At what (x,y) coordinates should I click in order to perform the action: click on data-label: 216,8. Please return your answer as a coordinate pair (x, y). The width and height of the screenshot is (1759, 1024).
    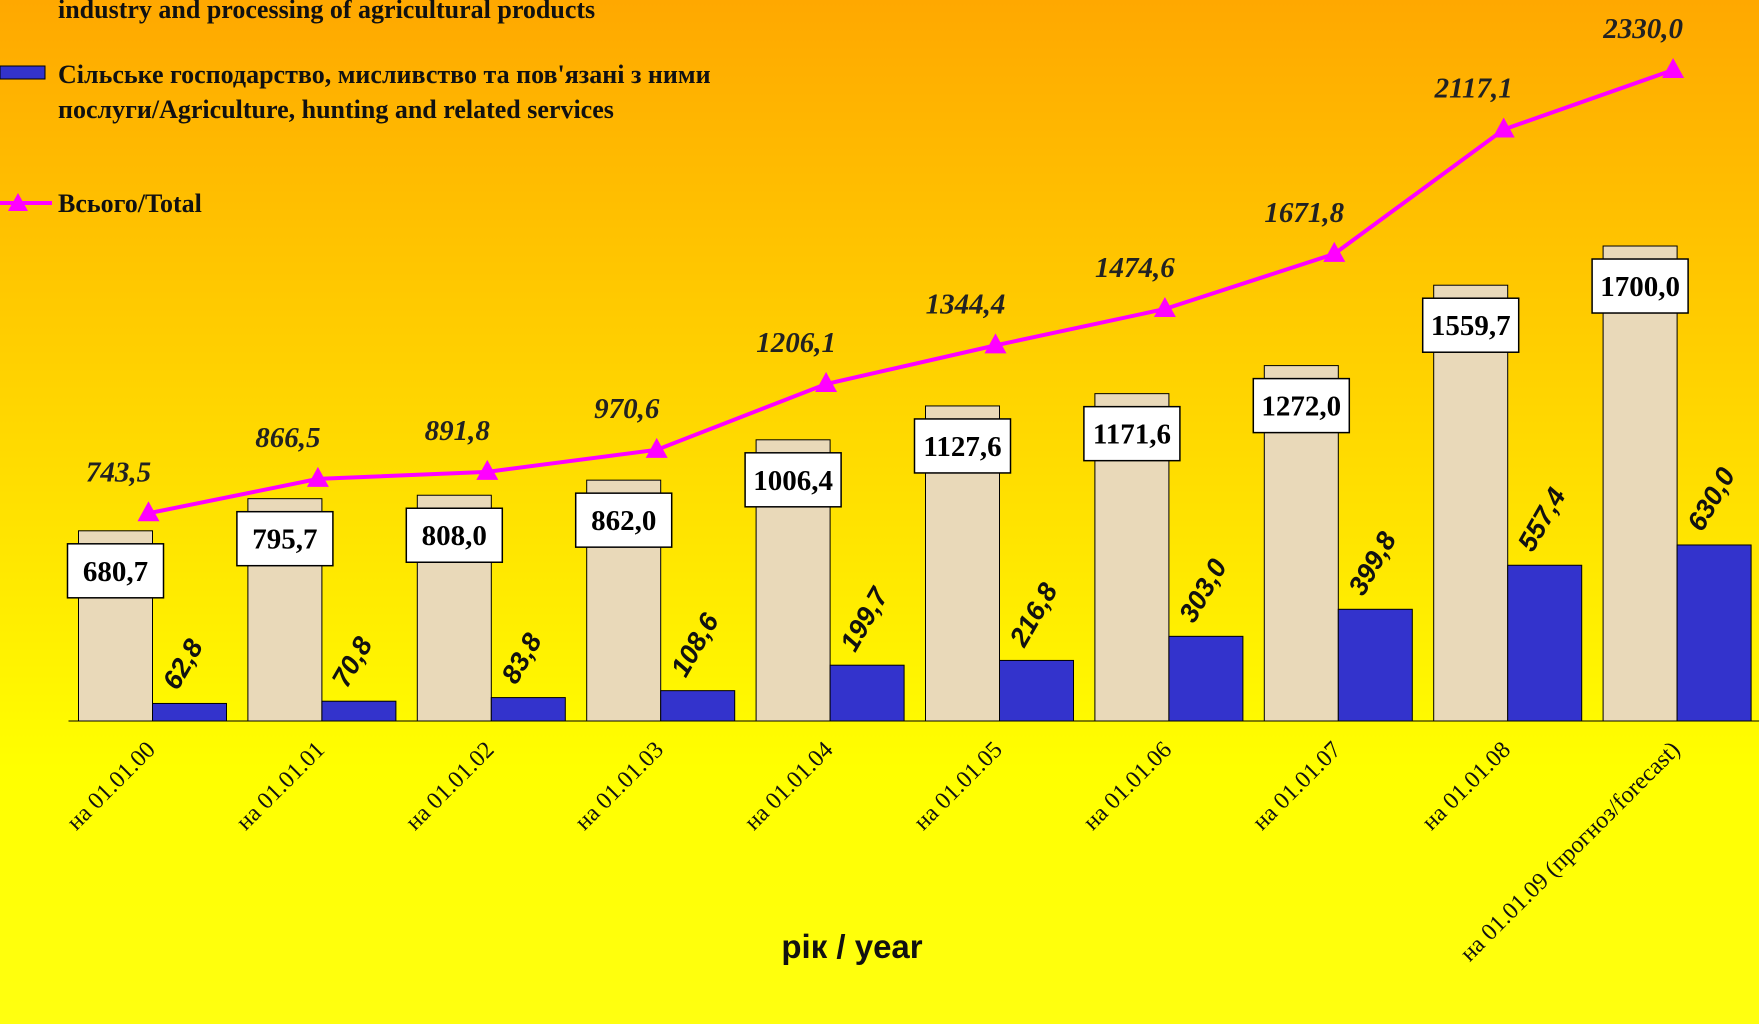
    Looking at the image, I should click on (1033, 615).